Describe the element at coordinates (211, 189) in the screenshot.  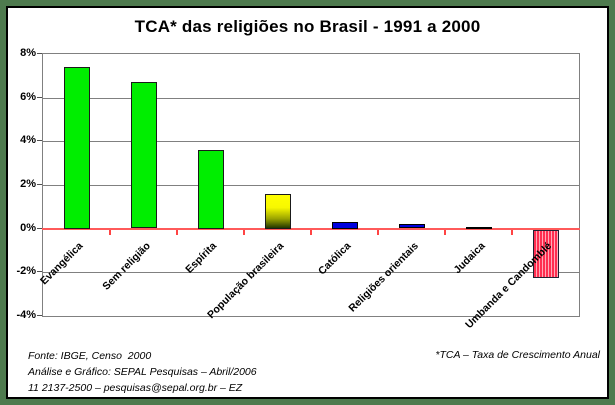
I see `bar-esp-rita` at that location.